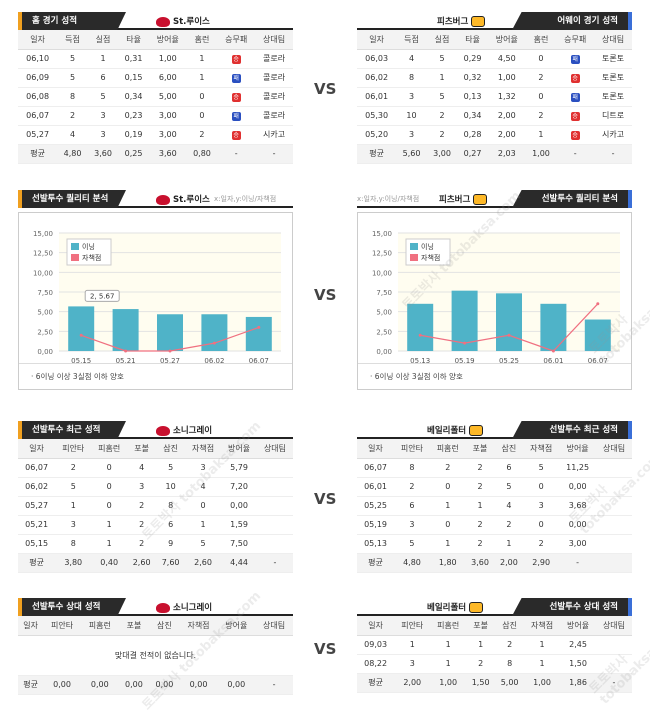 This screenshot has width=650, height=716. What do you see at coordinates (236, 59) in the screenshot?
I see `win-icon: 승` at bounding box center [236, 59].